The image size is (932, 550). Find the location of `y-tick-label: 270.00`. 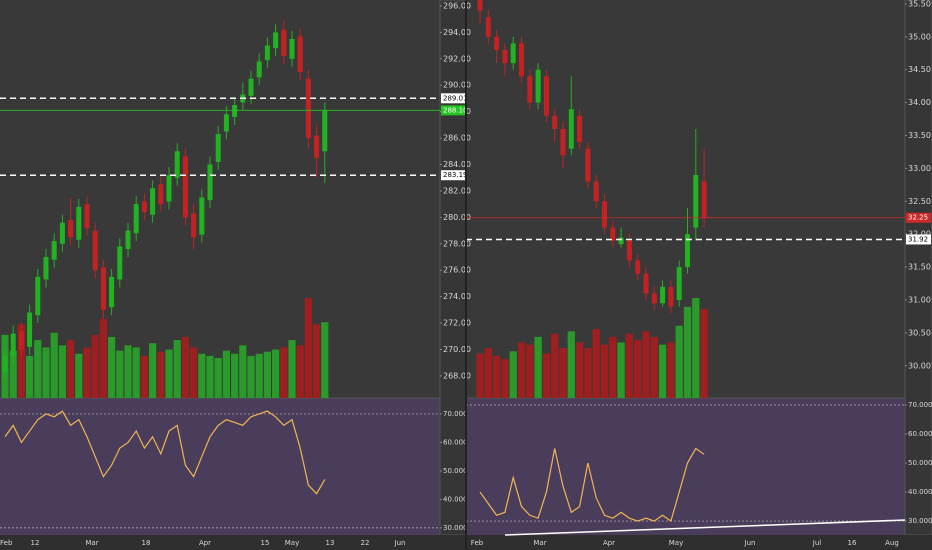

y-tick-label: 270.00 is located at coordinates (457, 349).